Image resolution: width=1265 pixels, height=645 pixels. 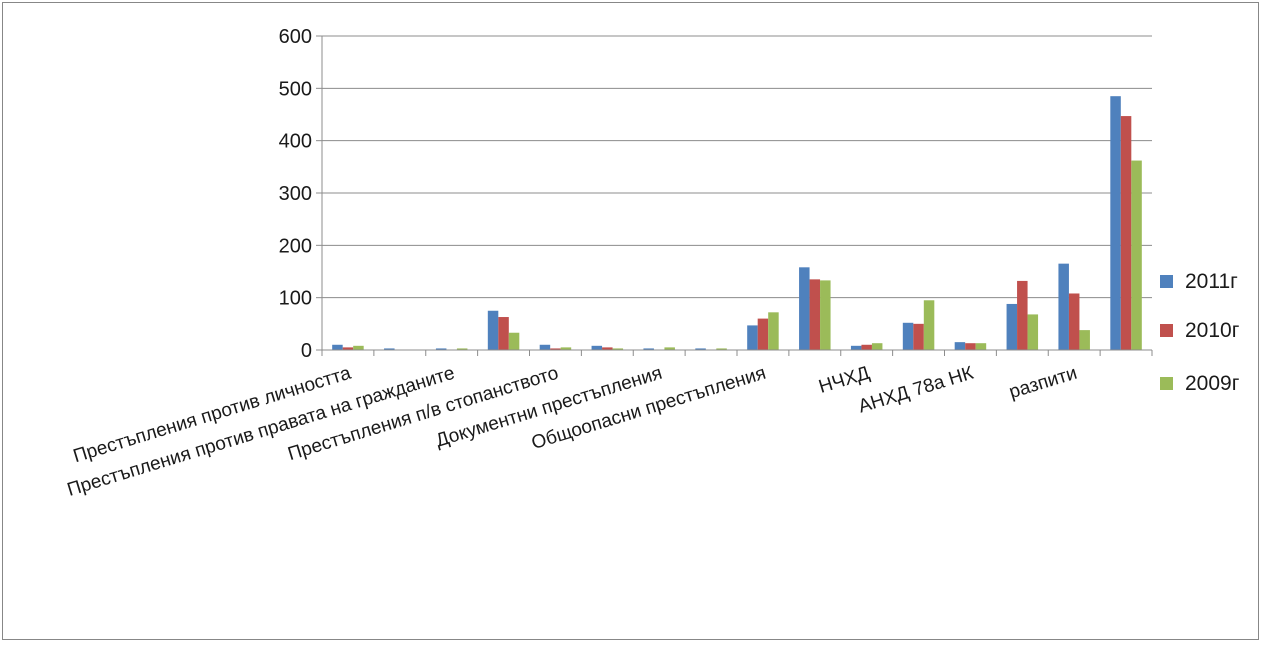 I want to click on y-axis-ticks: 0 100 200 300 400 500 600, so click(x=301, y=194).